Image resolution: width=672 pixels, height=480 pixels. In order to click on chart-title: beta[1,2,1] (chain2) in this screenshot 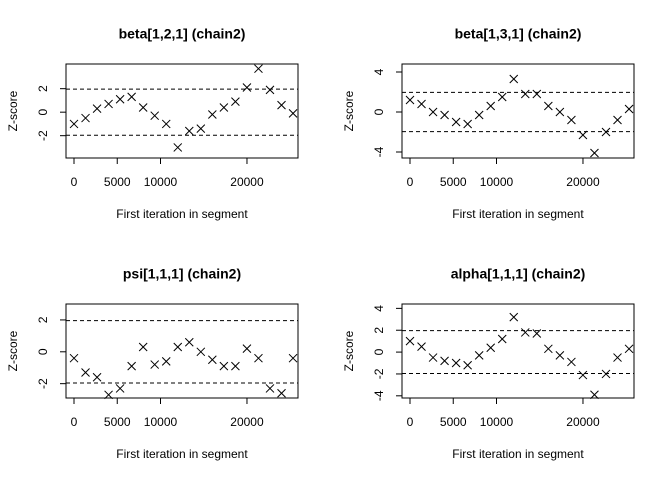, I will do `click(182, 34)`.